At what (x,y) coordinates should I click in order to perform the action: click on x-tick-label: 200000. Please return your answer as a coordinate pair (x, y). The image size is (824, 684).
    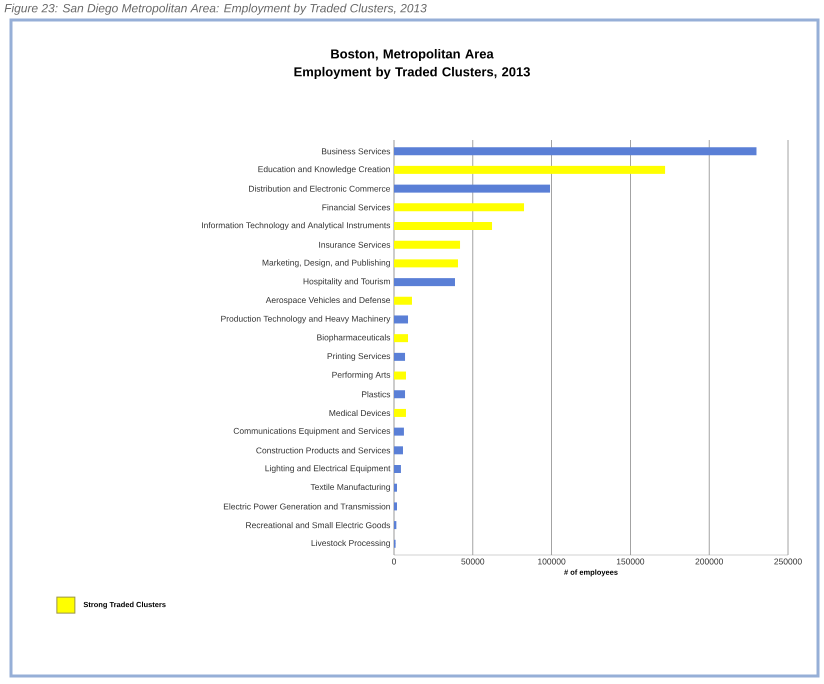
    Looking at the image, I should click on (709, 561).